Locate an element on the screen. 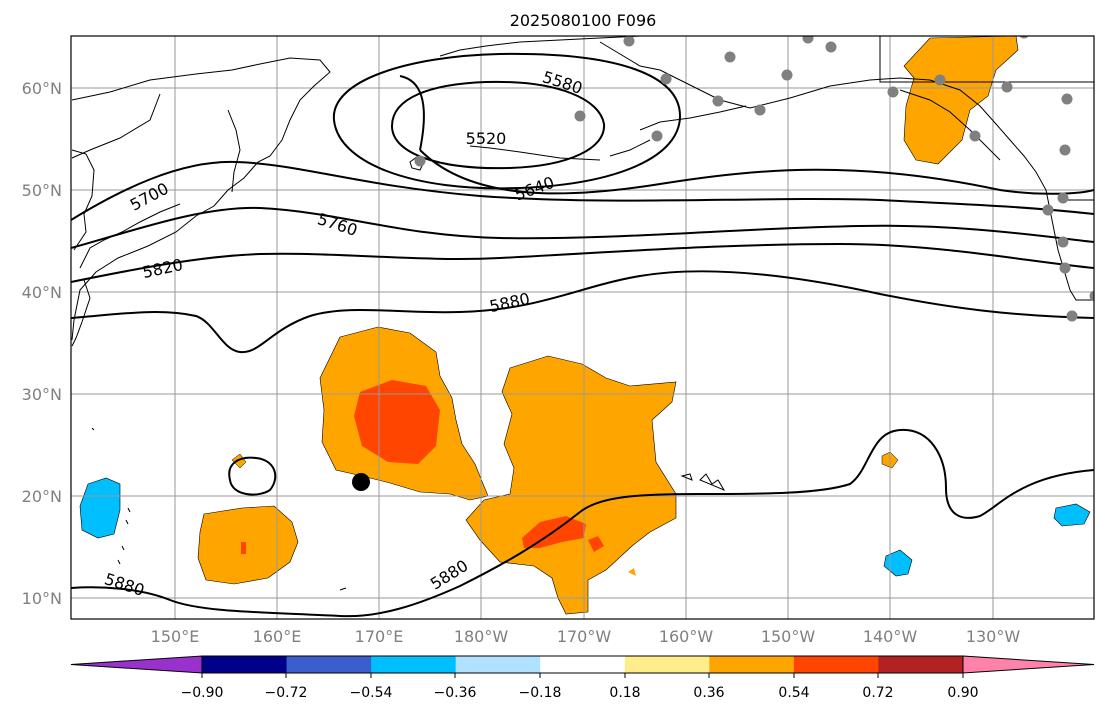 Image resolution: width=1105 pixels, height=716 pixels. contour-5880-loop is located at coordinates (252, 476).